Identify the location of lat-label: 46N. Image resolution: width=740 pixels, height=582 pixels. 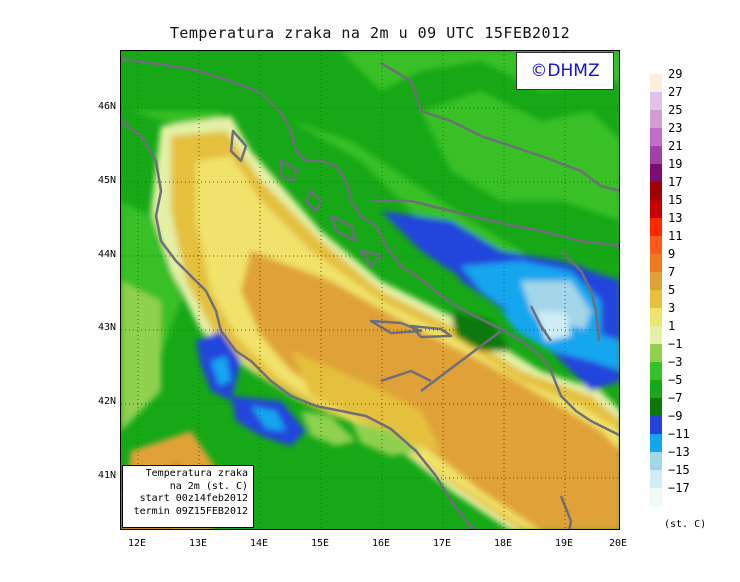
(106, 106).